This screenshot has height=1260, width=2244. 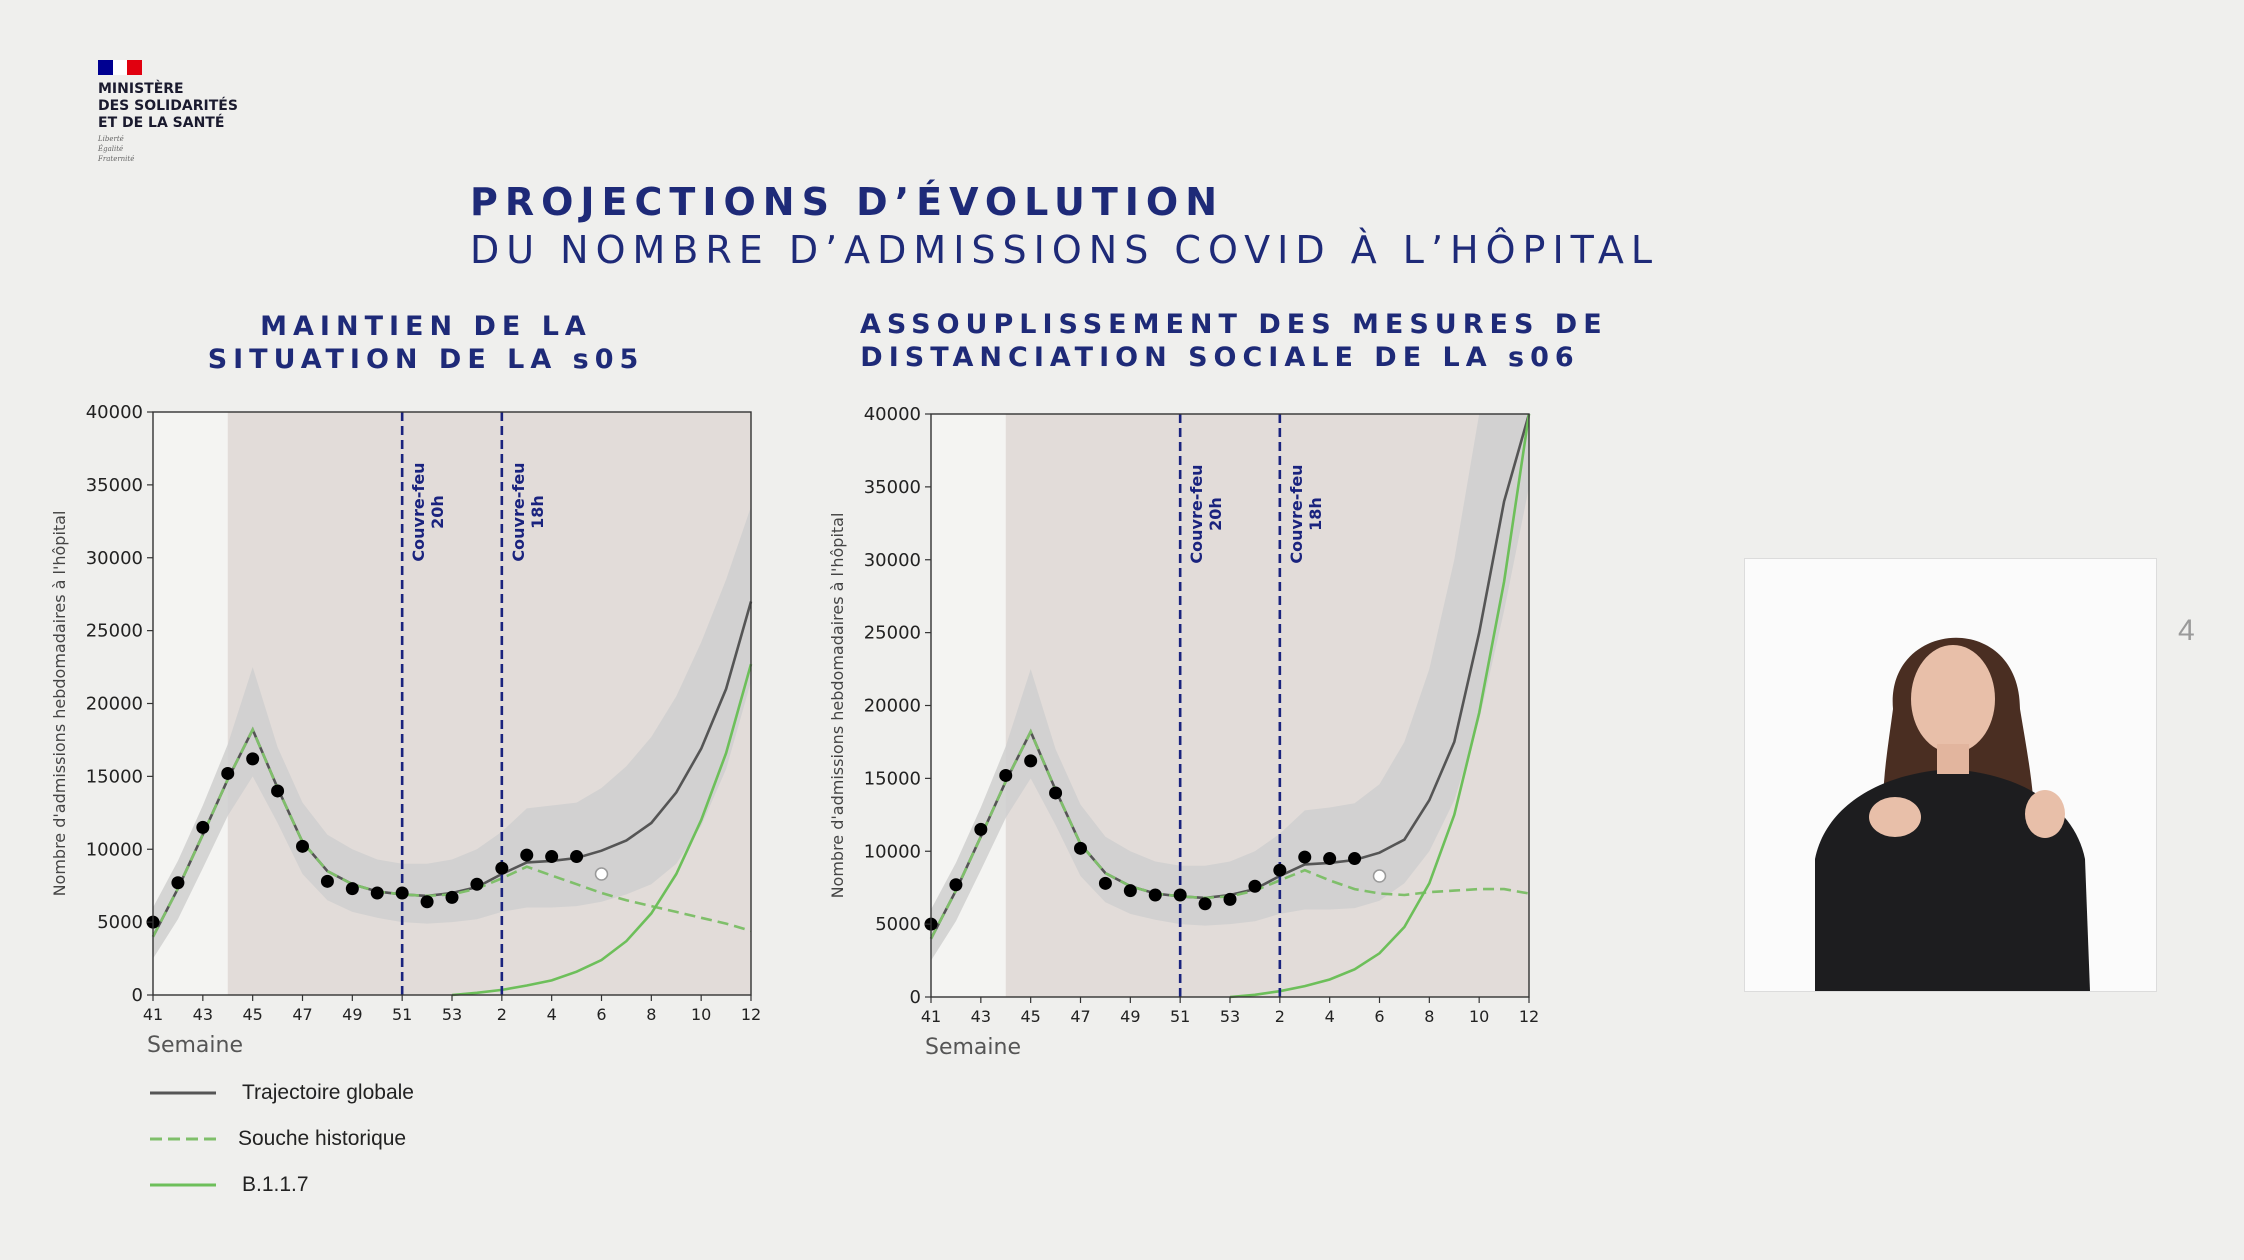 What do you see at coordinates (892, 706) in the screenshot?
I see `chart2-ytick-label: 20000` at bounding box center [892, 706].